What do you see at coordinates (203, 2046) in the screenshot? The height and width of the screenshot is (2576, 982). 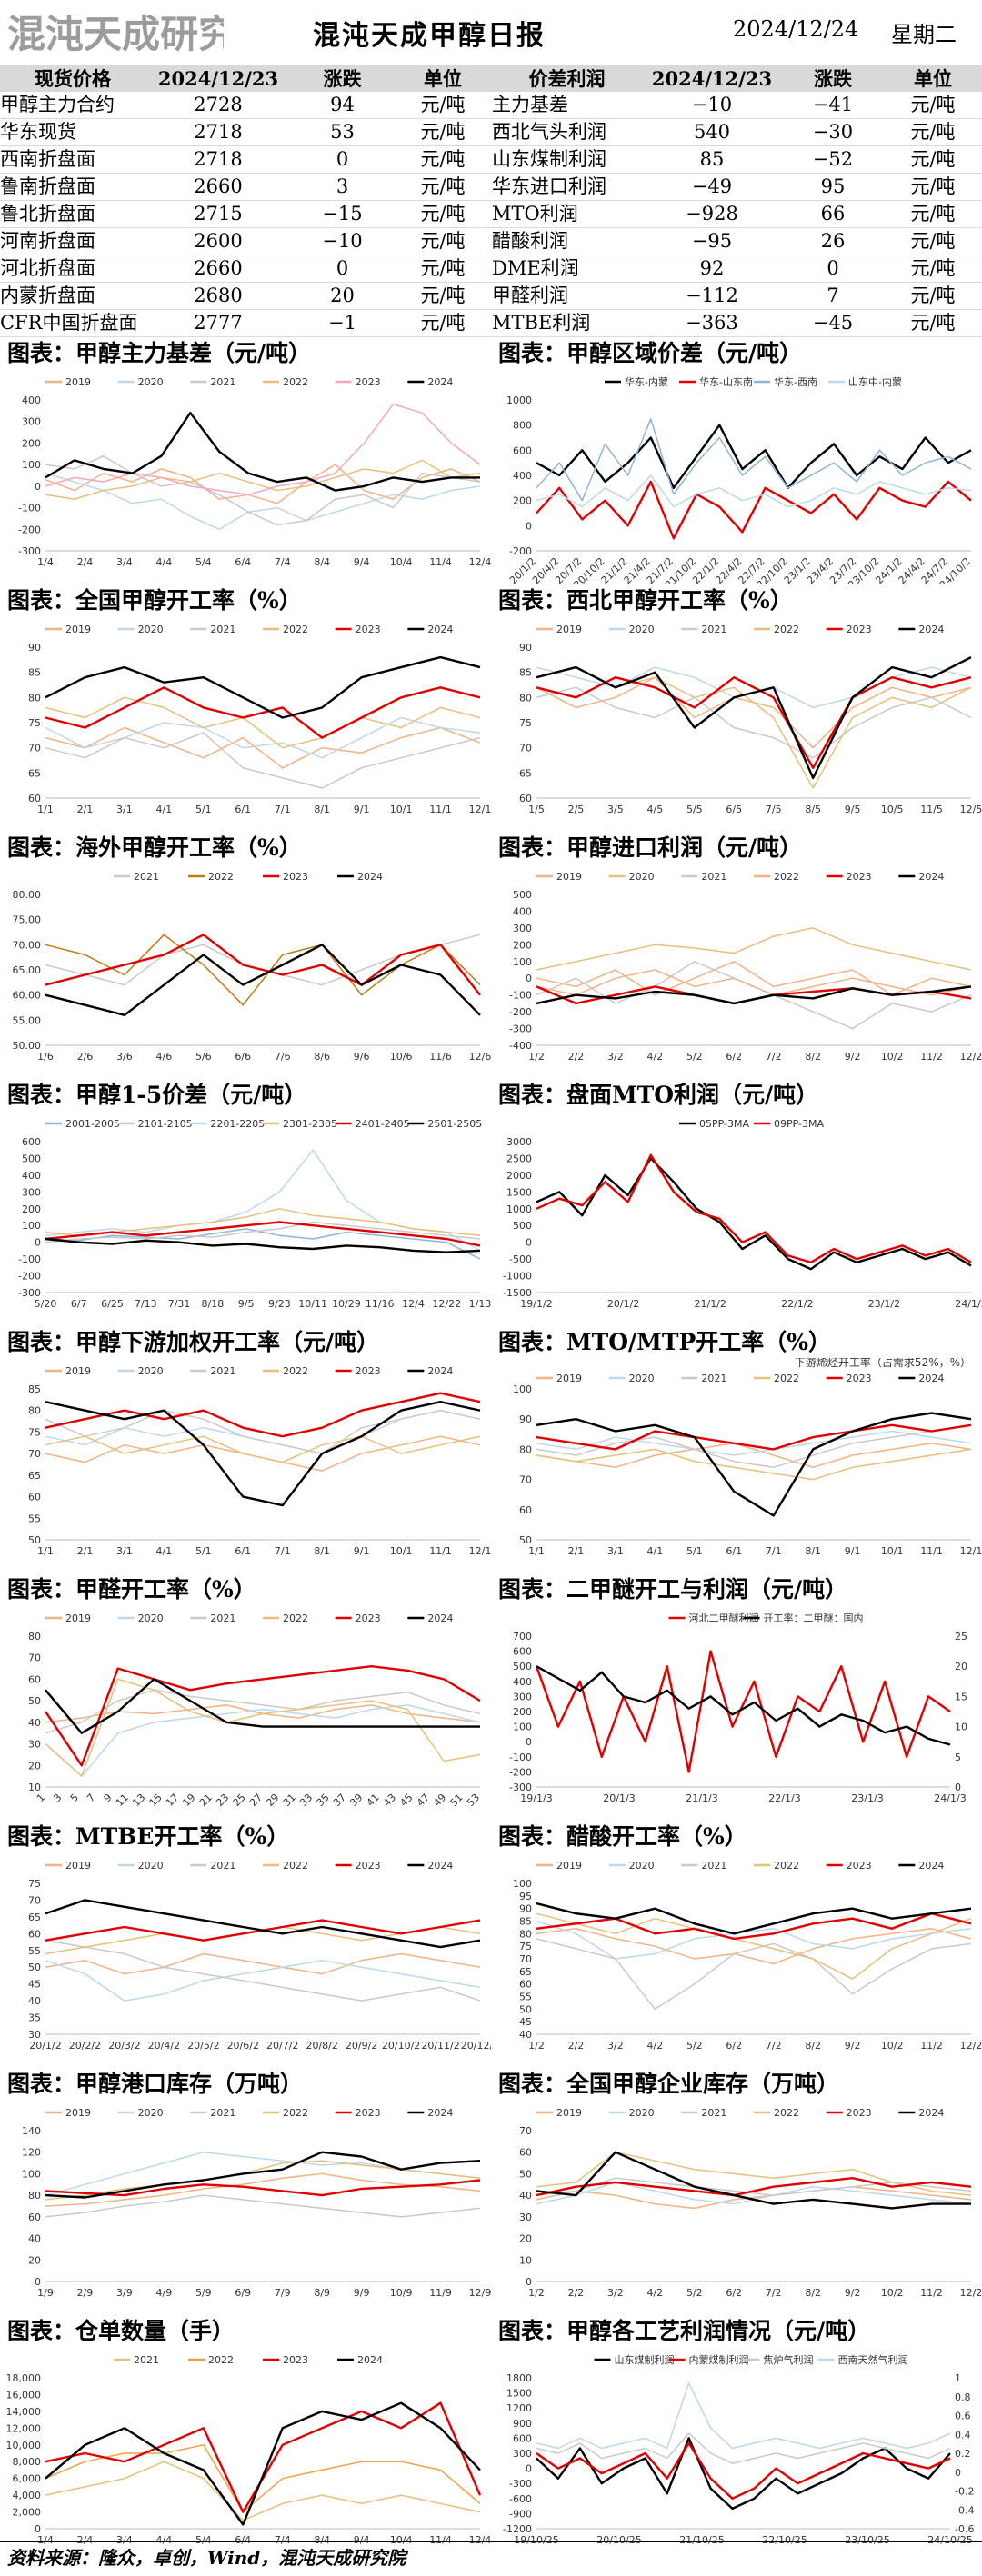 I see `x-tick-label: 20/5/2` at bounding box center [203, 2046].